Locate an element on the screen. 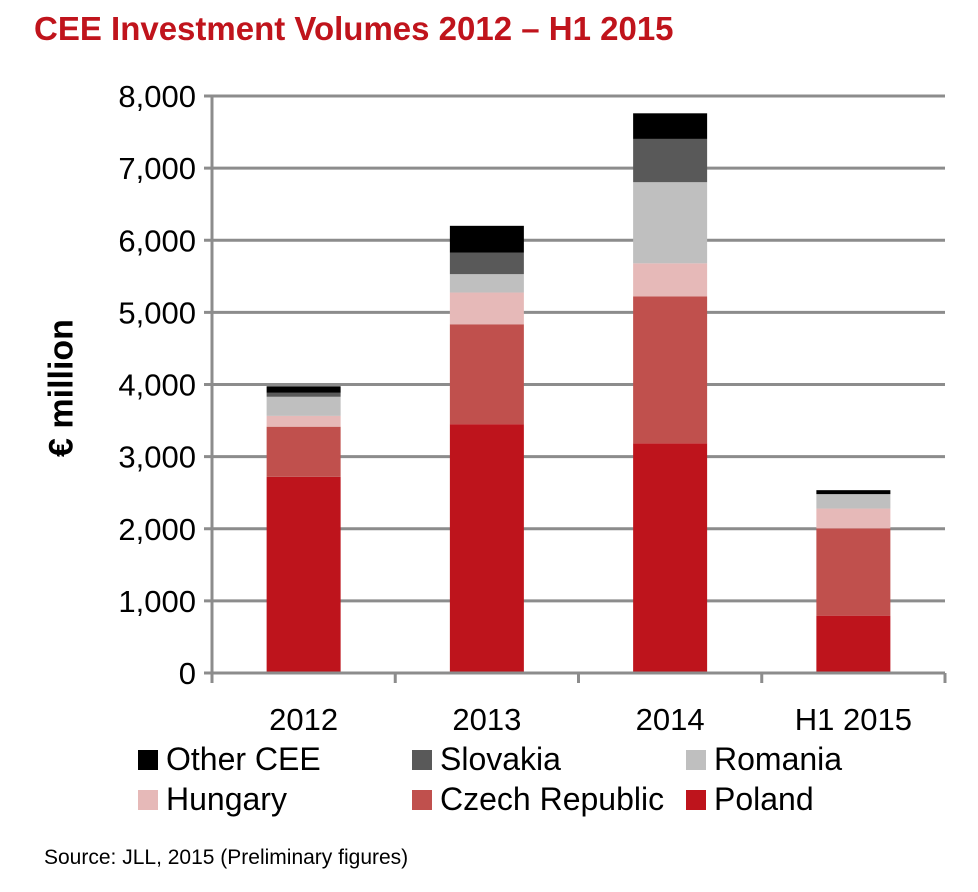  legend-item: Romania is located at coordinates (764, 759).